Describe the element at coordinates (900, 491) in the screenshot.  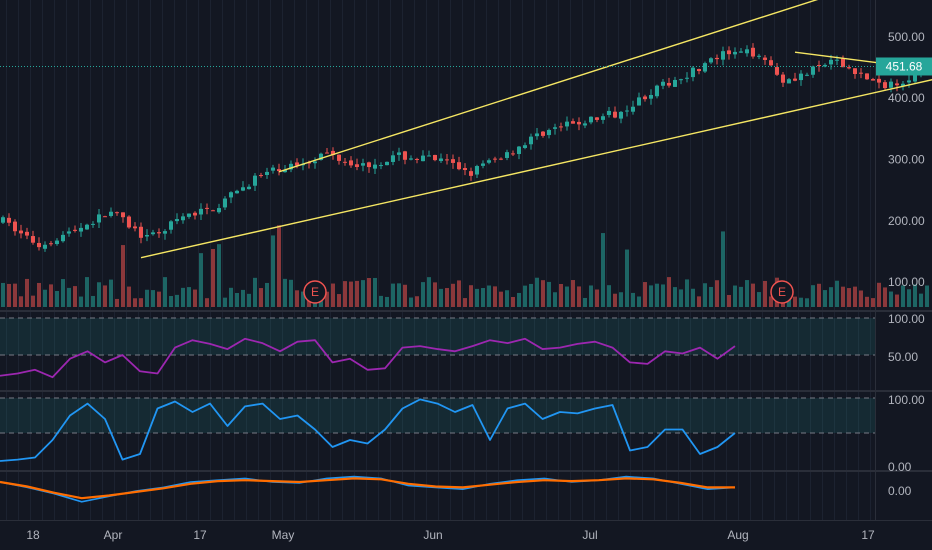
I see `macd-tick-label: 0.00` at that location.